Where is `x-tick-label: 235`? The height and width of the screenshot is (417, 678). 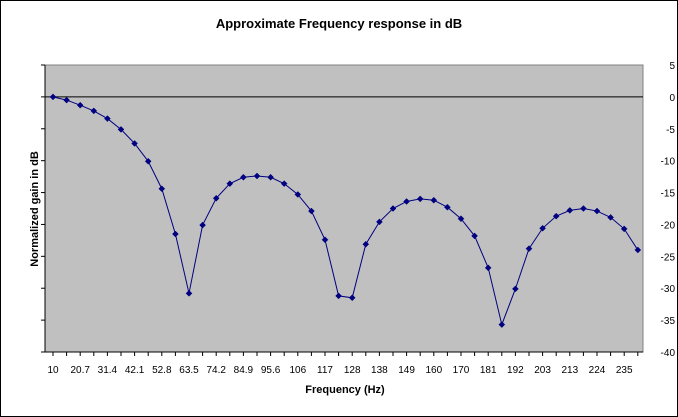 x-tick-label: 235 is located at coordinates (624, 370).